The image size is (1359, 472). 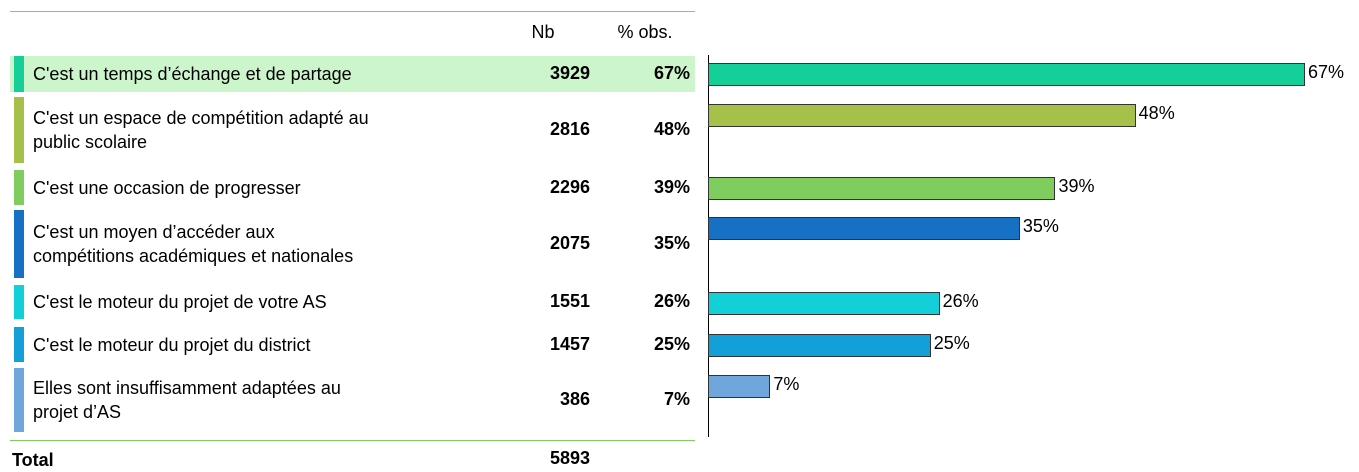 What do you see at coordinates (951, 343) in the screenshot?
I see `bar-label: 25%` at bounding box center [951, 343].